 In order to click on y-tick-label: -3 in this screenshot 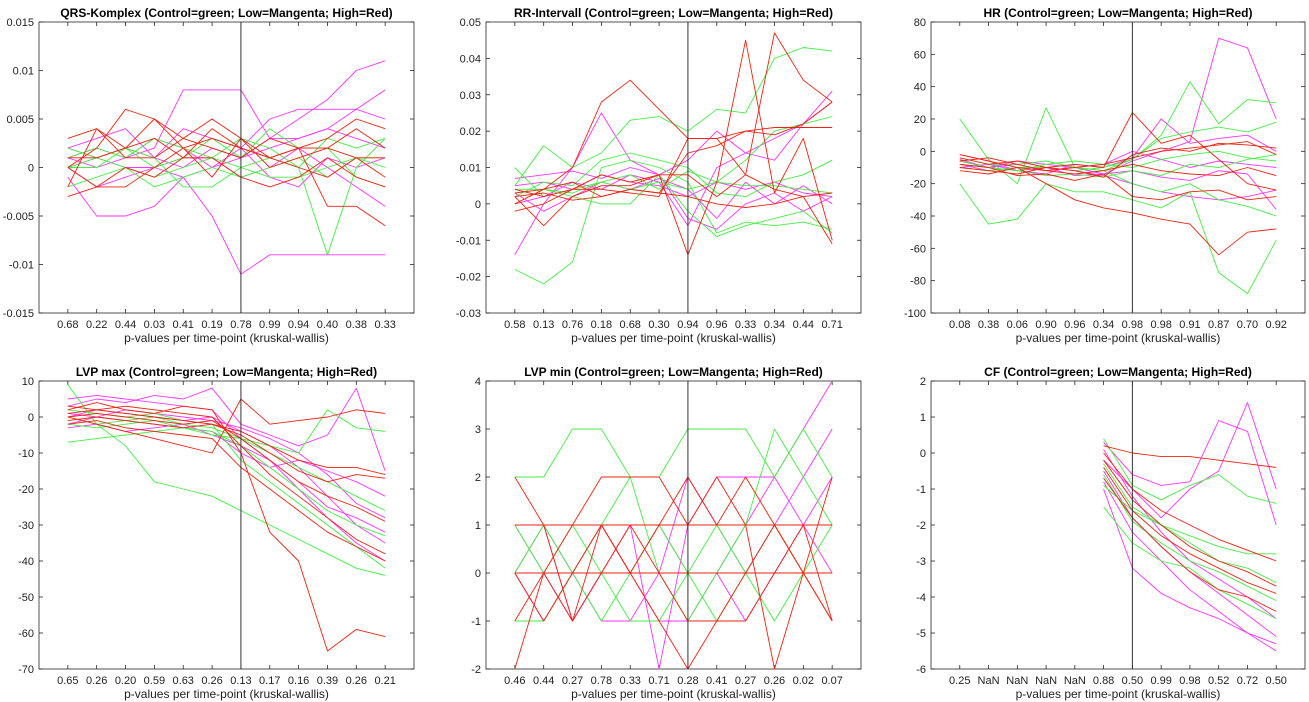, I will do `click(921, 562)`.